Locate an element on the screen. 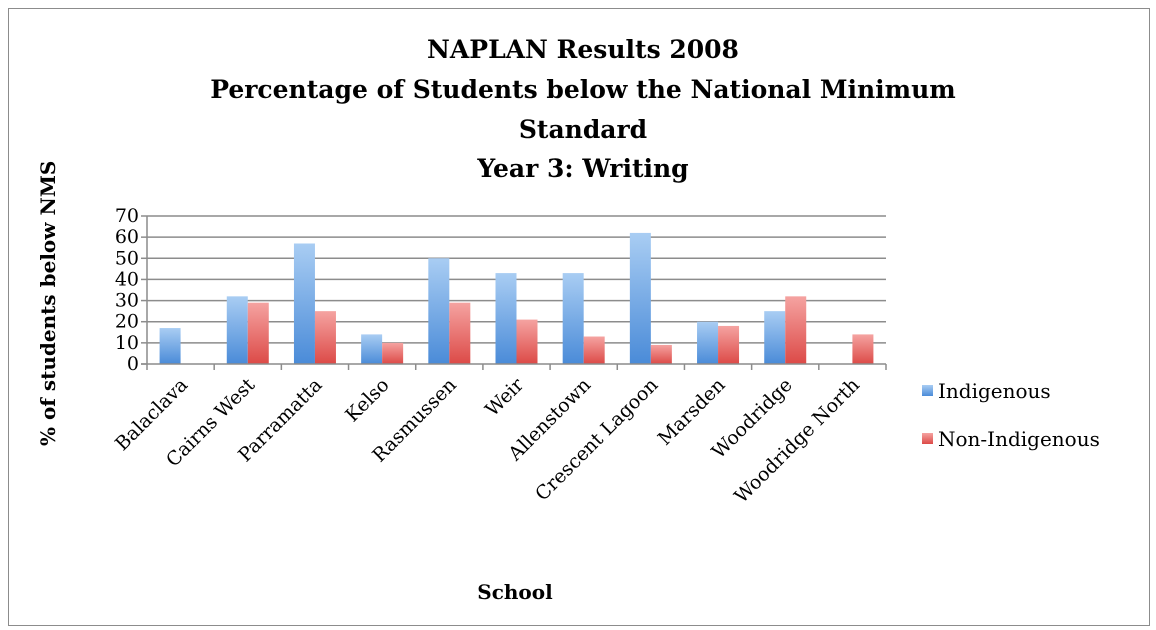 This screenshot has width=1156, height=630. bar-non-indigenous-marsden is located at coordinates (729, 344).